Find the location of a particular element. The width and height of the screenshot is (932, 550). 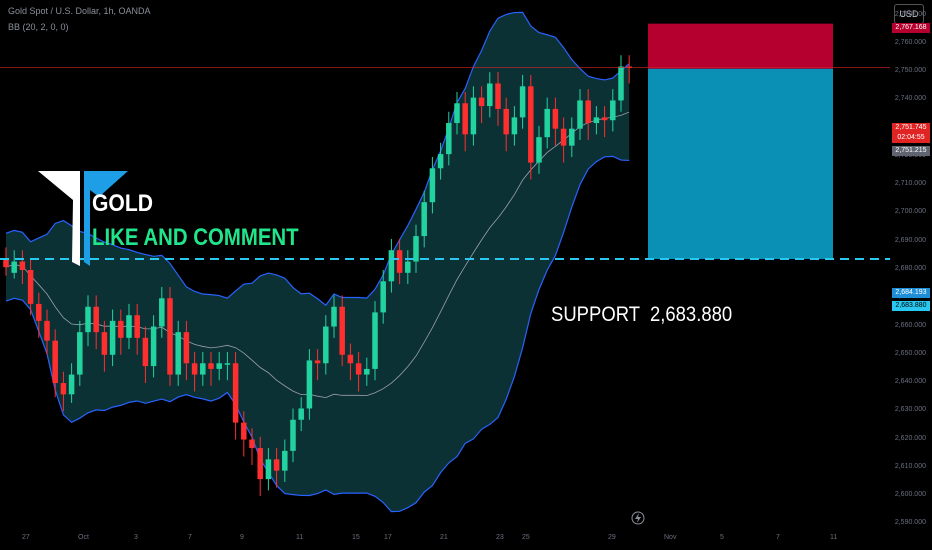

take-profit-zone is located at coordinates (740, 164).